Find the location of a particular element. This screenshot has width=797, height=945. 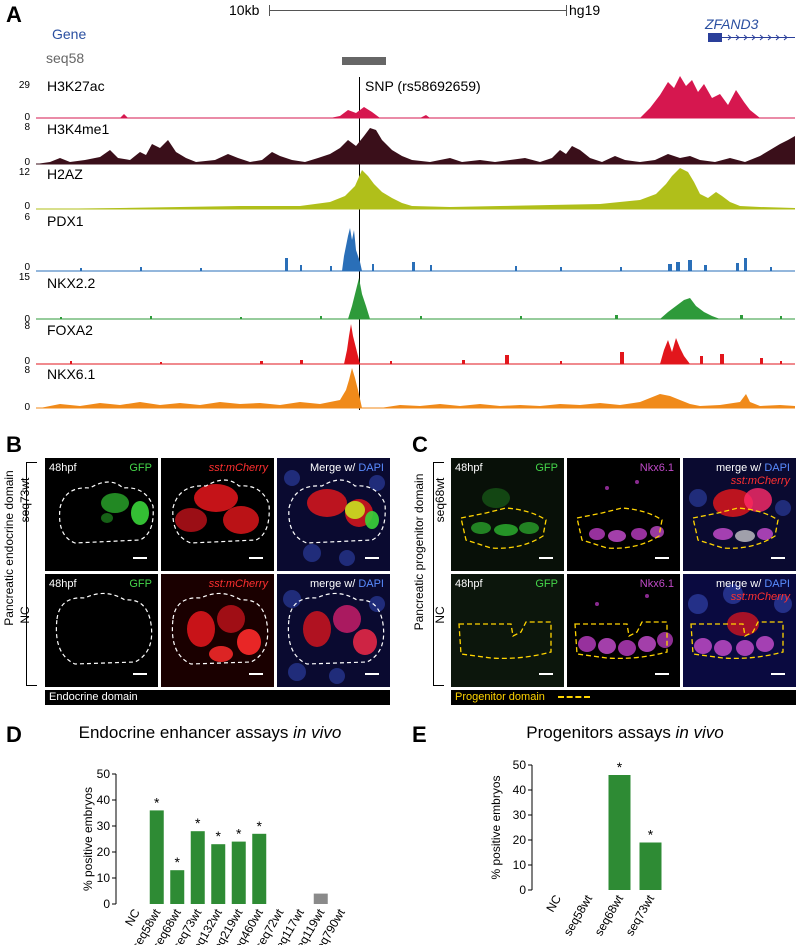

panel-b-letter: B is located at coordinates (14, 444).